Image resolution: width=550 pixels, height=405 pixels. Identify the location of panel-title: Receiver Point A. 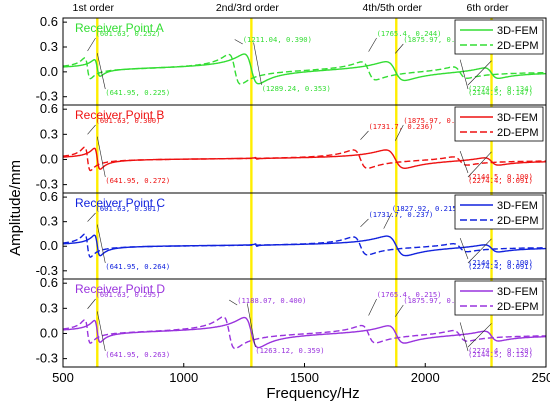
(119, 28).